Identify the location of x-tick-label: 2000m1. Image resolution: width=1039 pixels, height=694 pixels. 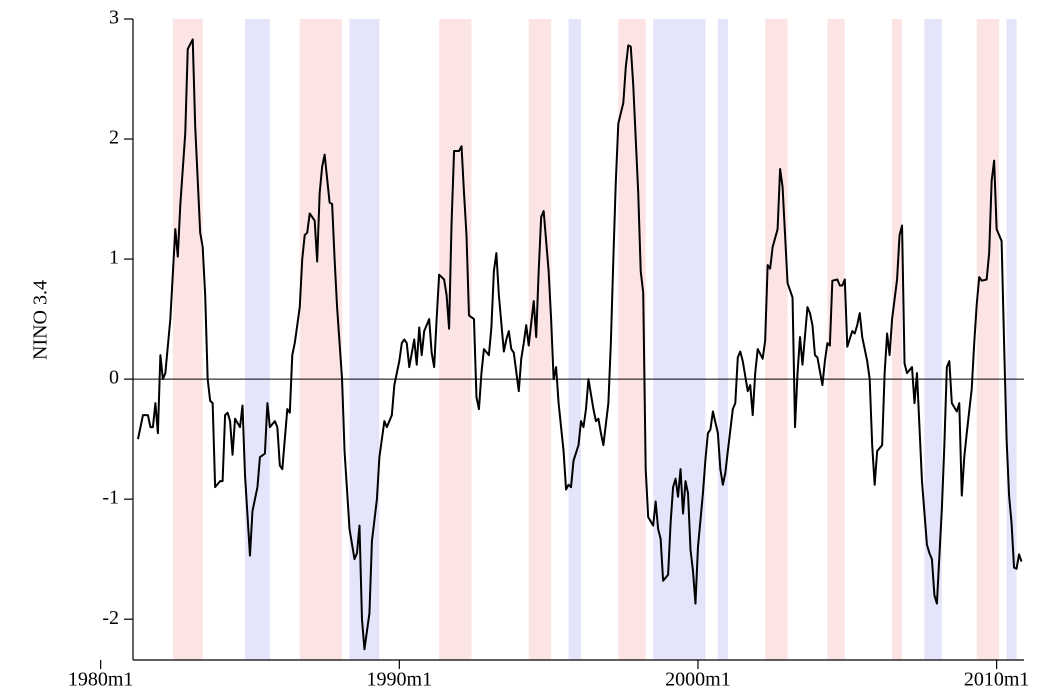
(698, 680).